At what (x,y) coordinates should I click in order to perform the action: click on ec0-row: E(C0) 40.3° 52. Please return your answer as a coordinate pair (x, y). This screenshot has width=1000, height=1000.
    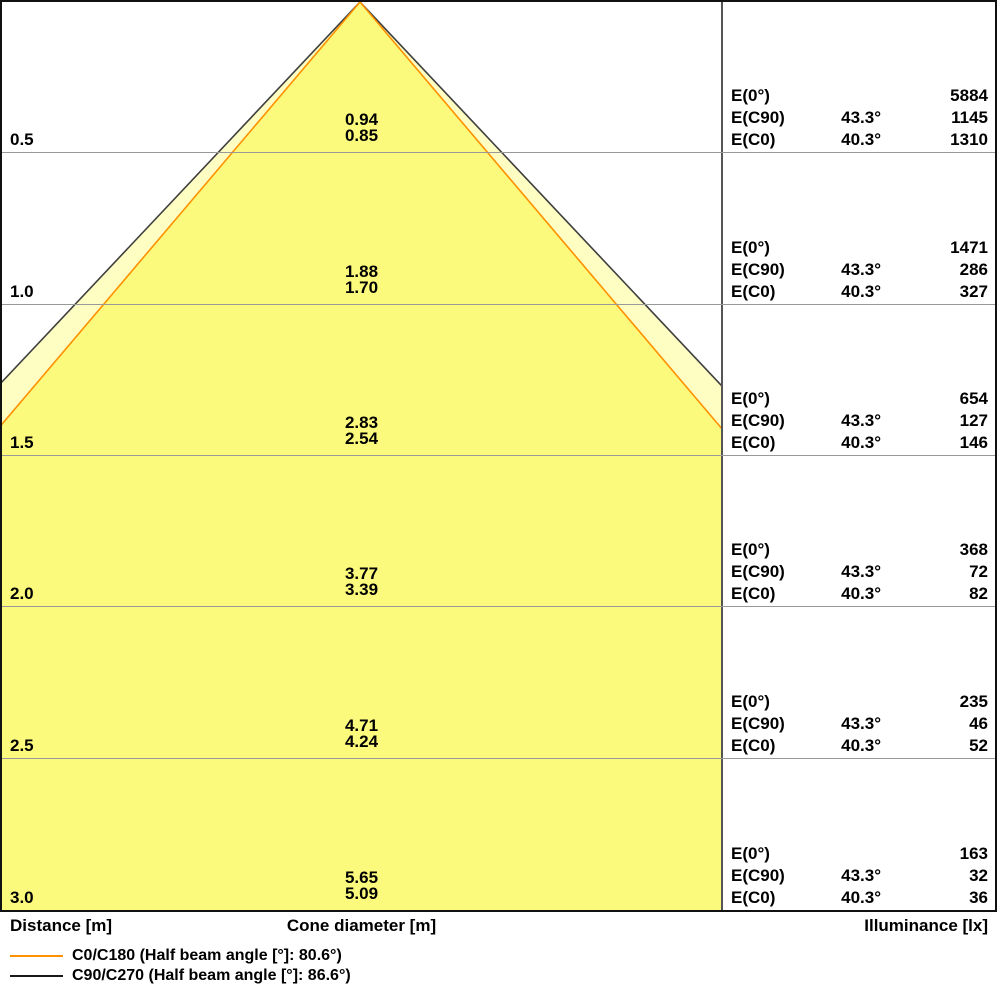
    Looking at the image, I should click on (859, 746).